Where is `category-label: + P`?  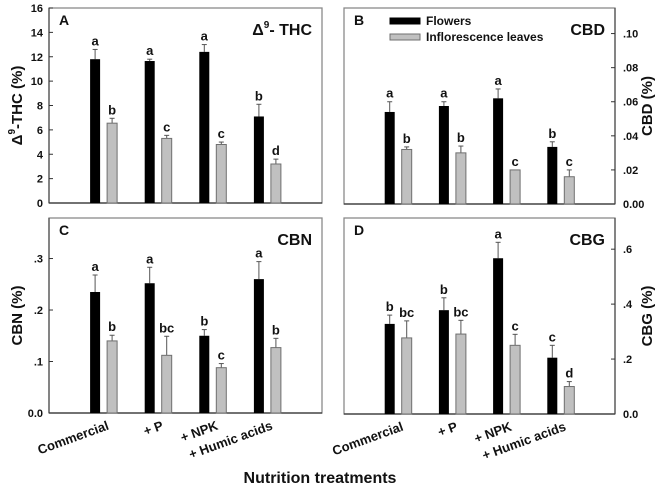 category-label: + P is located at coordinates (448, 429).